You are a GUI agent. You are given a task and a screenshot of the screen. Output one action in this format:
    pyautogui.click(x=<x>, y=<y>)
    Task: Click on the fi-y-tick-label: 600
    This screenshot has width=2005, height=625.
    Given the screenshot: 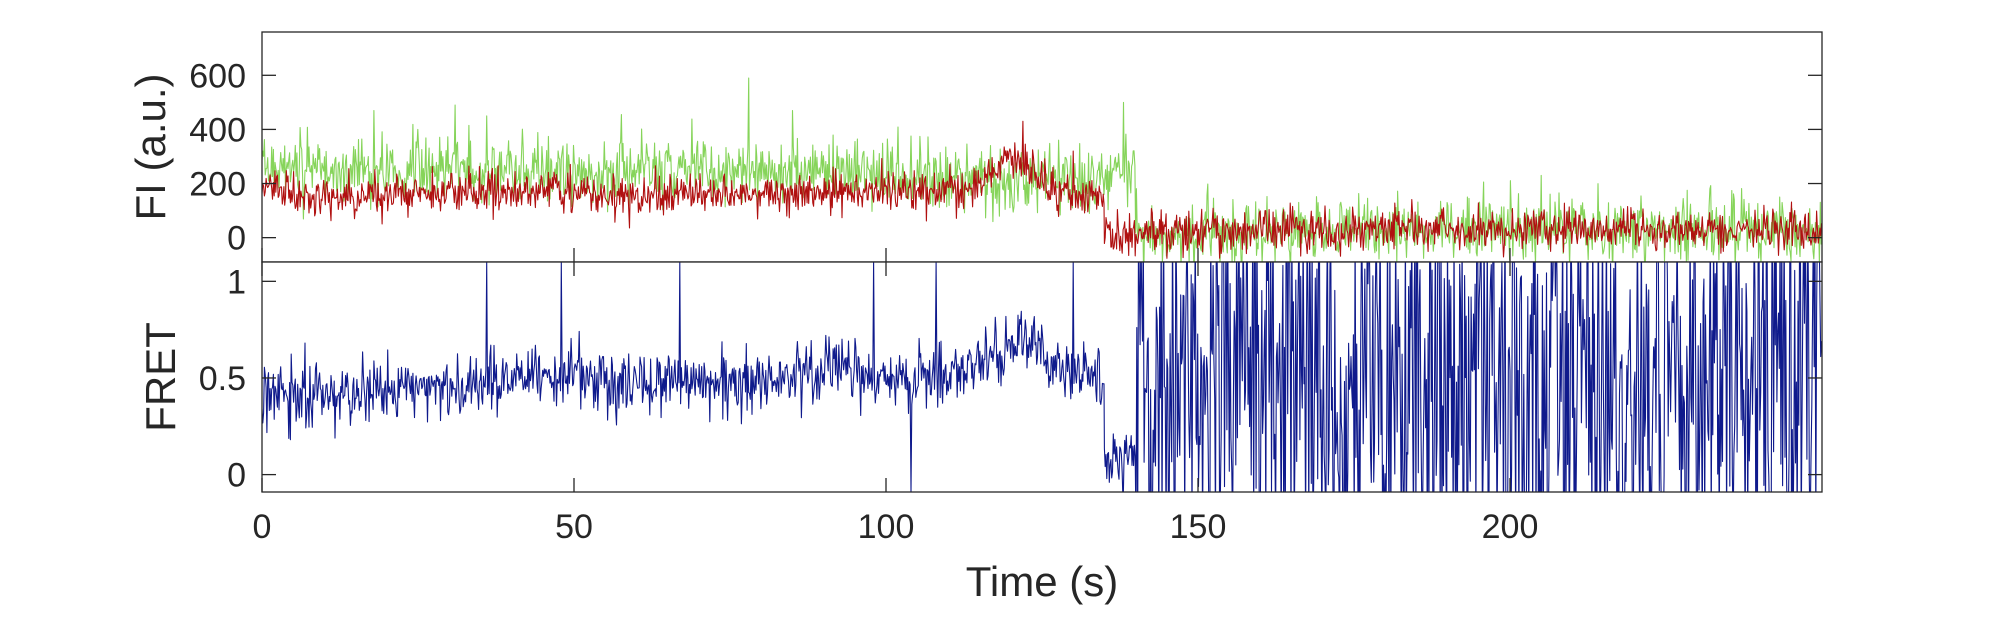 What is the action you would take?
    pyautogui.click(x=217, y=76)
    